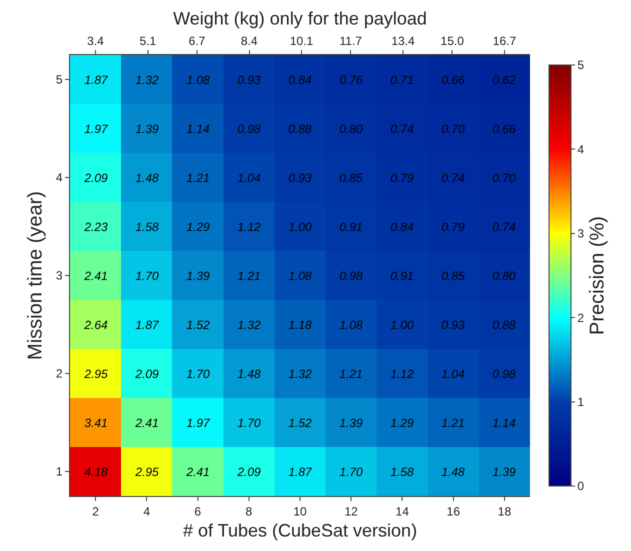 This screenshot has height=551, width=631. What do you see at coordinates (300, 325) in the screenshot?
I see `data-label: 1.18` at bounding box center [300, 325].